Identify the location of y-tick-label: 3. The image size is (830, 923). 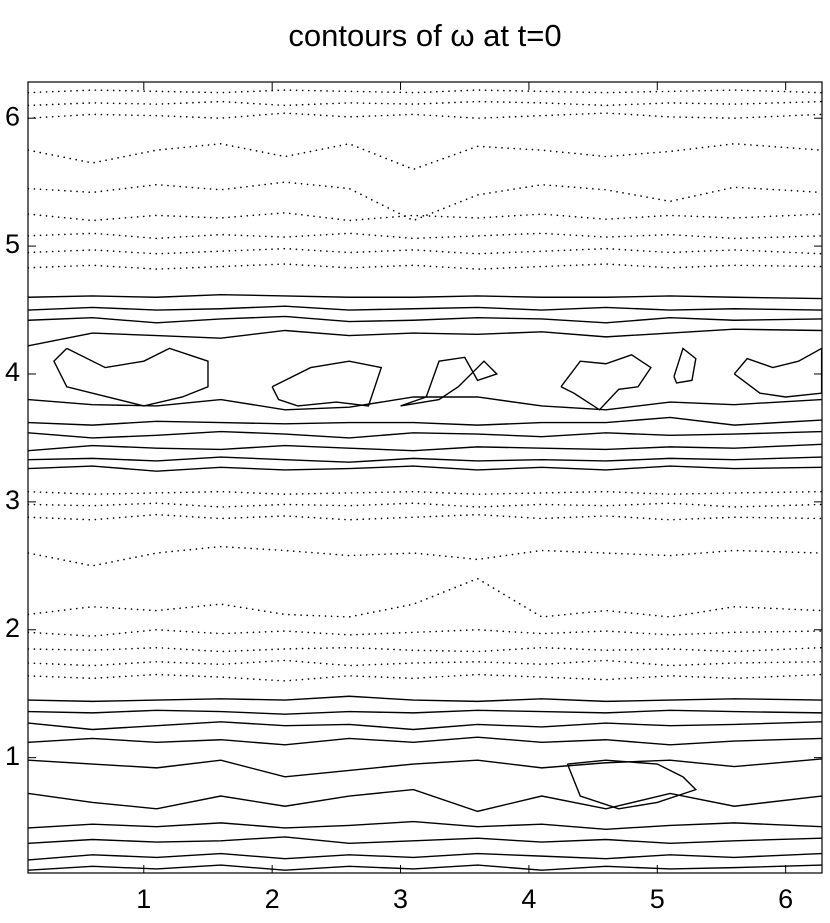
(12, 500).